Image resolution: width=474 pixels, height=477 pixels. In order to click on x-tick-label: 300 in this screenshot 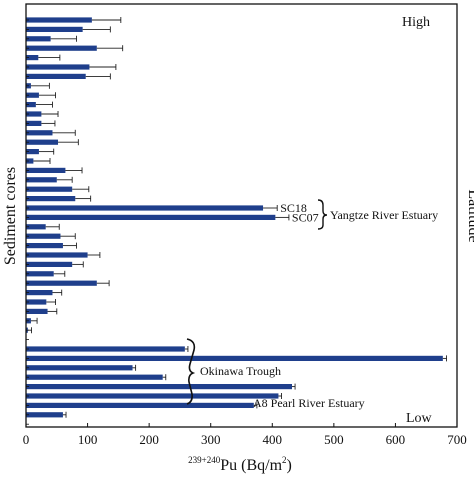, I will do `click(211, 439)`.